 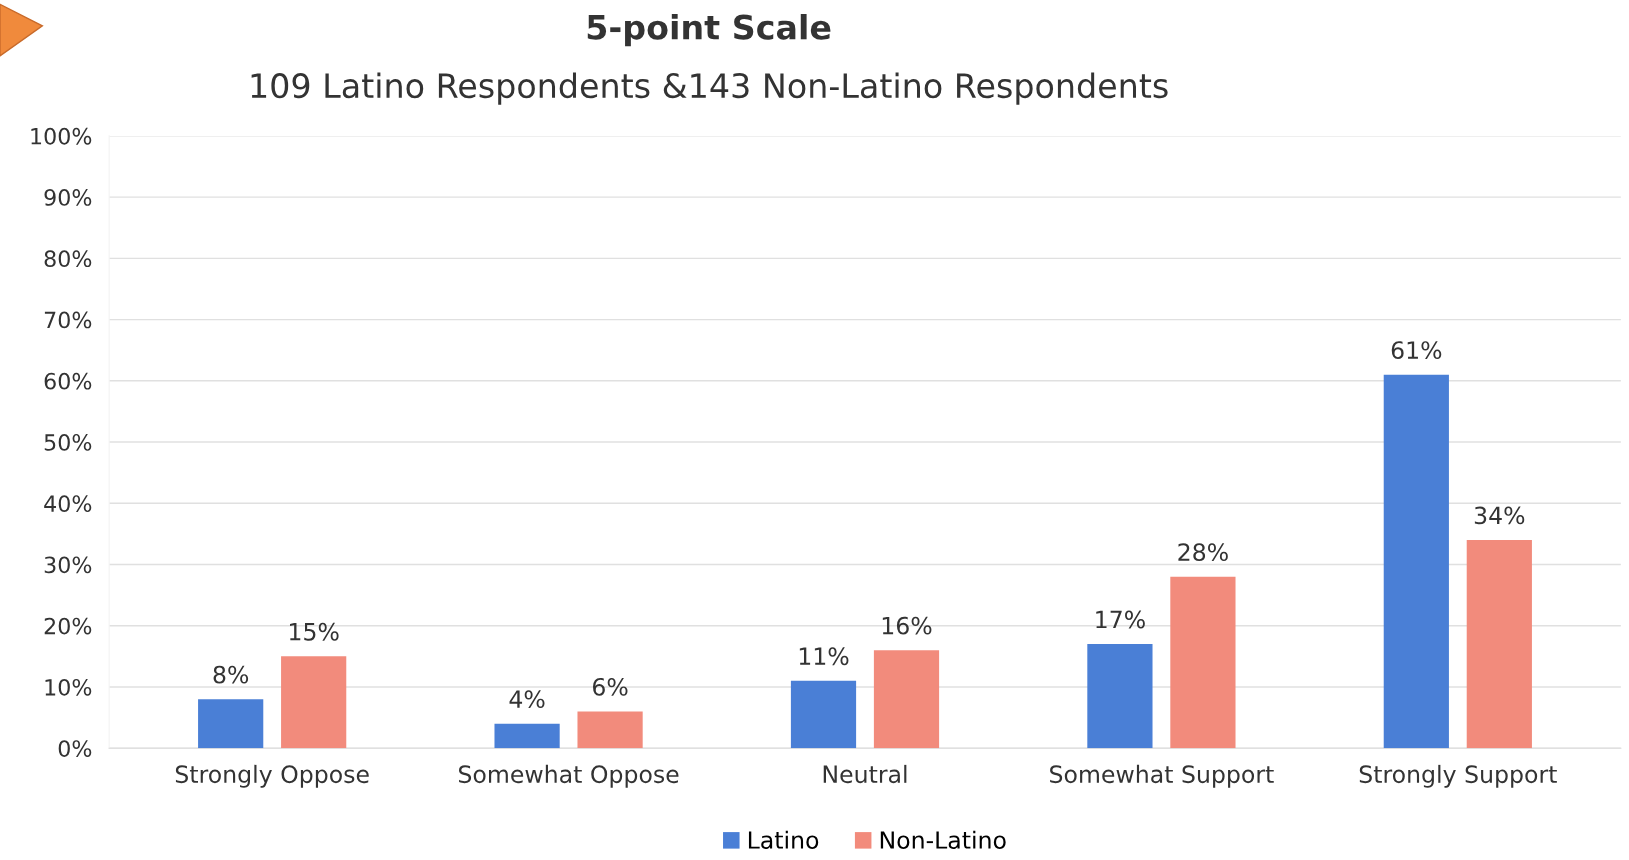 What do you see at coordinates (527, 699) in the screenshot?
I see `data-label: 4%` at bounding box center [527, 699].